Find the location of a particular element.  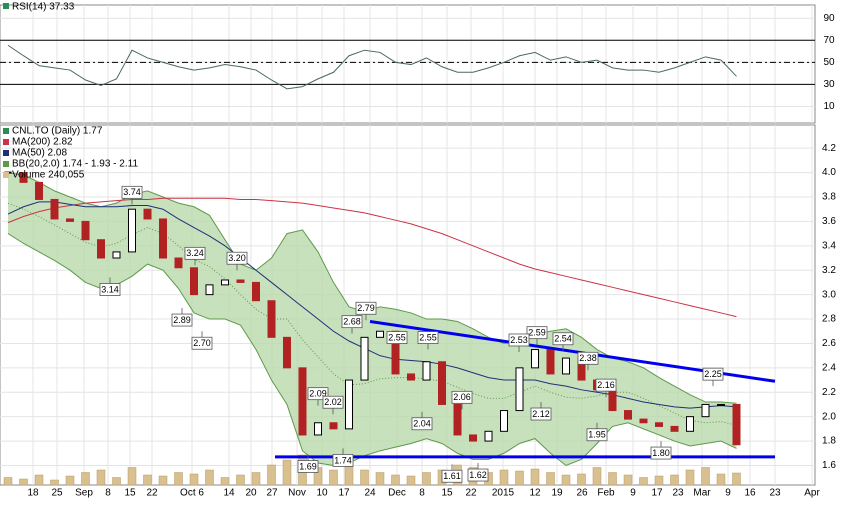

y-tick-label: 3.6 is located at coordinates (829, 221).